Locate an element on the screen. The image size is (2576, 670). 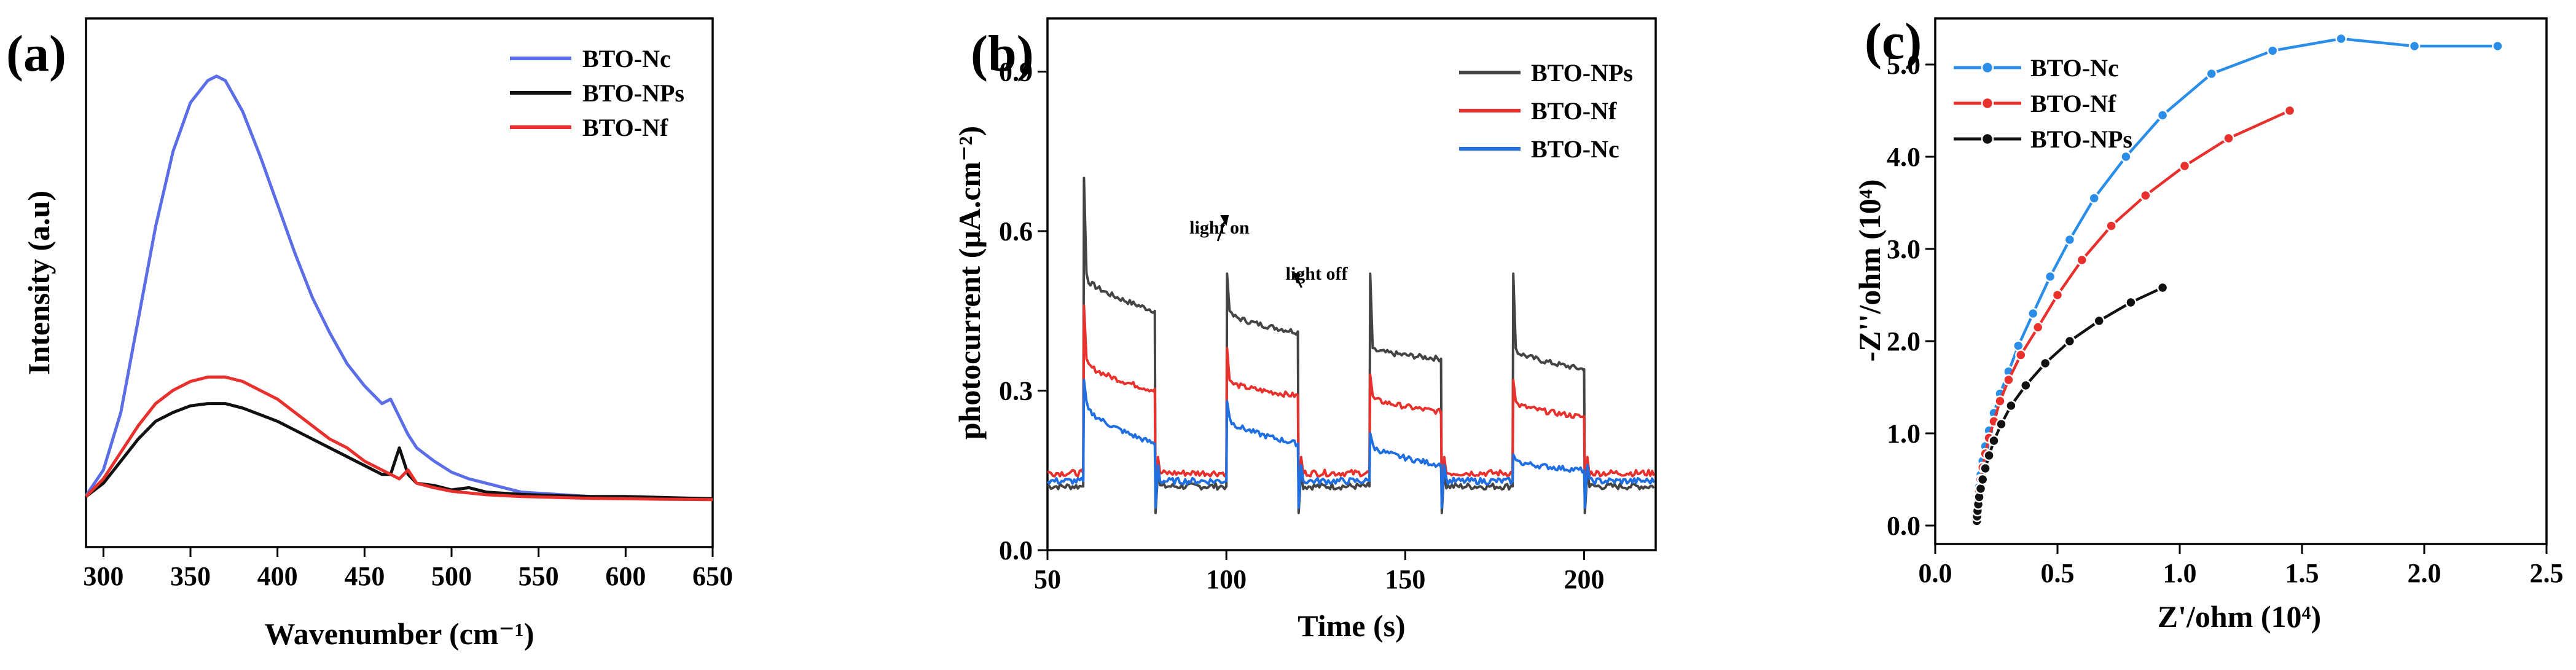
panel-b-y-axis-title: photocurrent (μA.cm⁻²) is located at coordinates (969, 282).